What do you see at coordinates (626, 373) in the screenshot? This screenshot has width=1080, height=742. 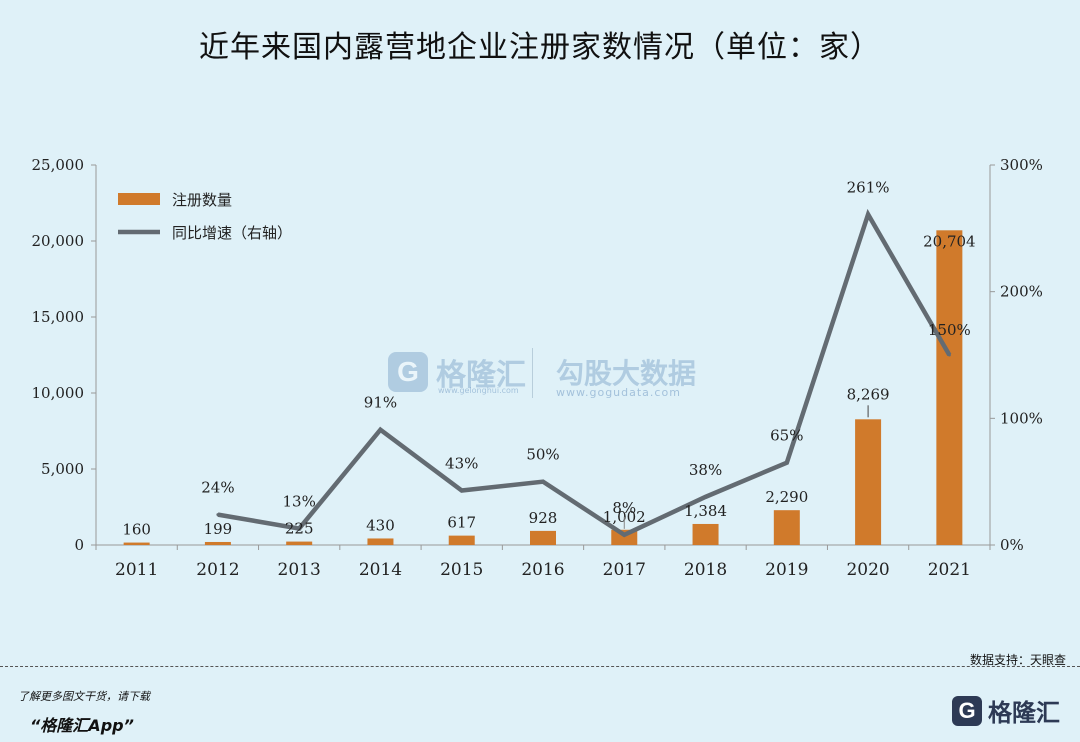 I see `watermark-gogudata: 勾股大数据` at bounding box center [626, 373].